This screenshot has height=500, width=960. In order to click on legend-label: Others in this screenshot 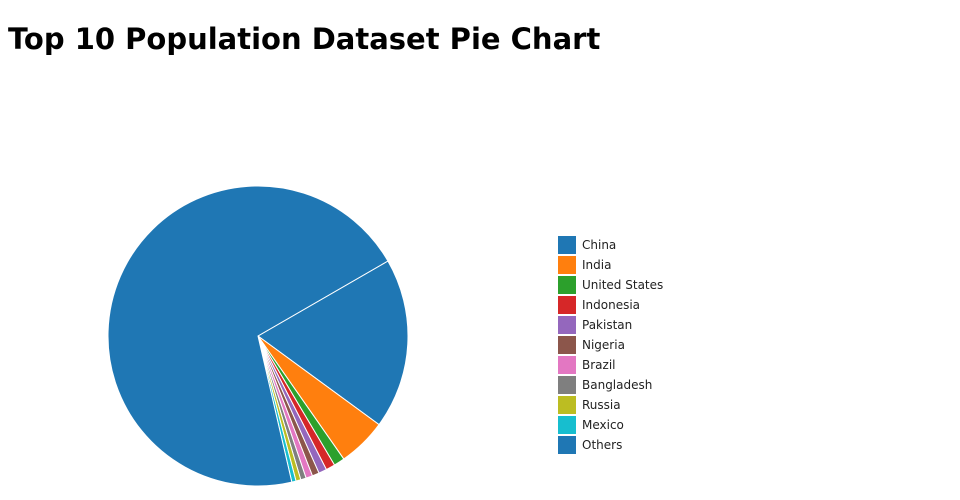, I will do `click(602, 445)`.